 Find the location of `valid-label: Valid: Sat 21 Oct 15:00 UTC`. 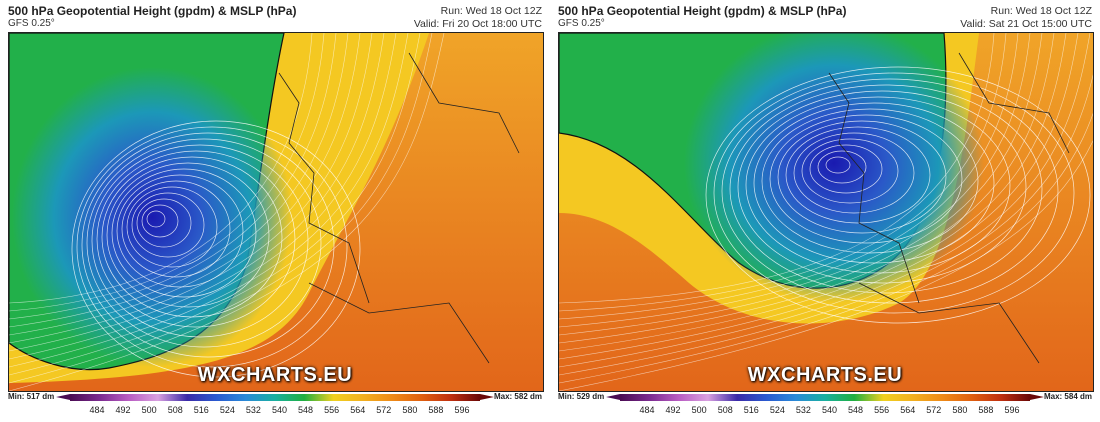

valid-label: Valid: Sat 21 Oct 15:00 UTC is located at coordinates (1026, 24).